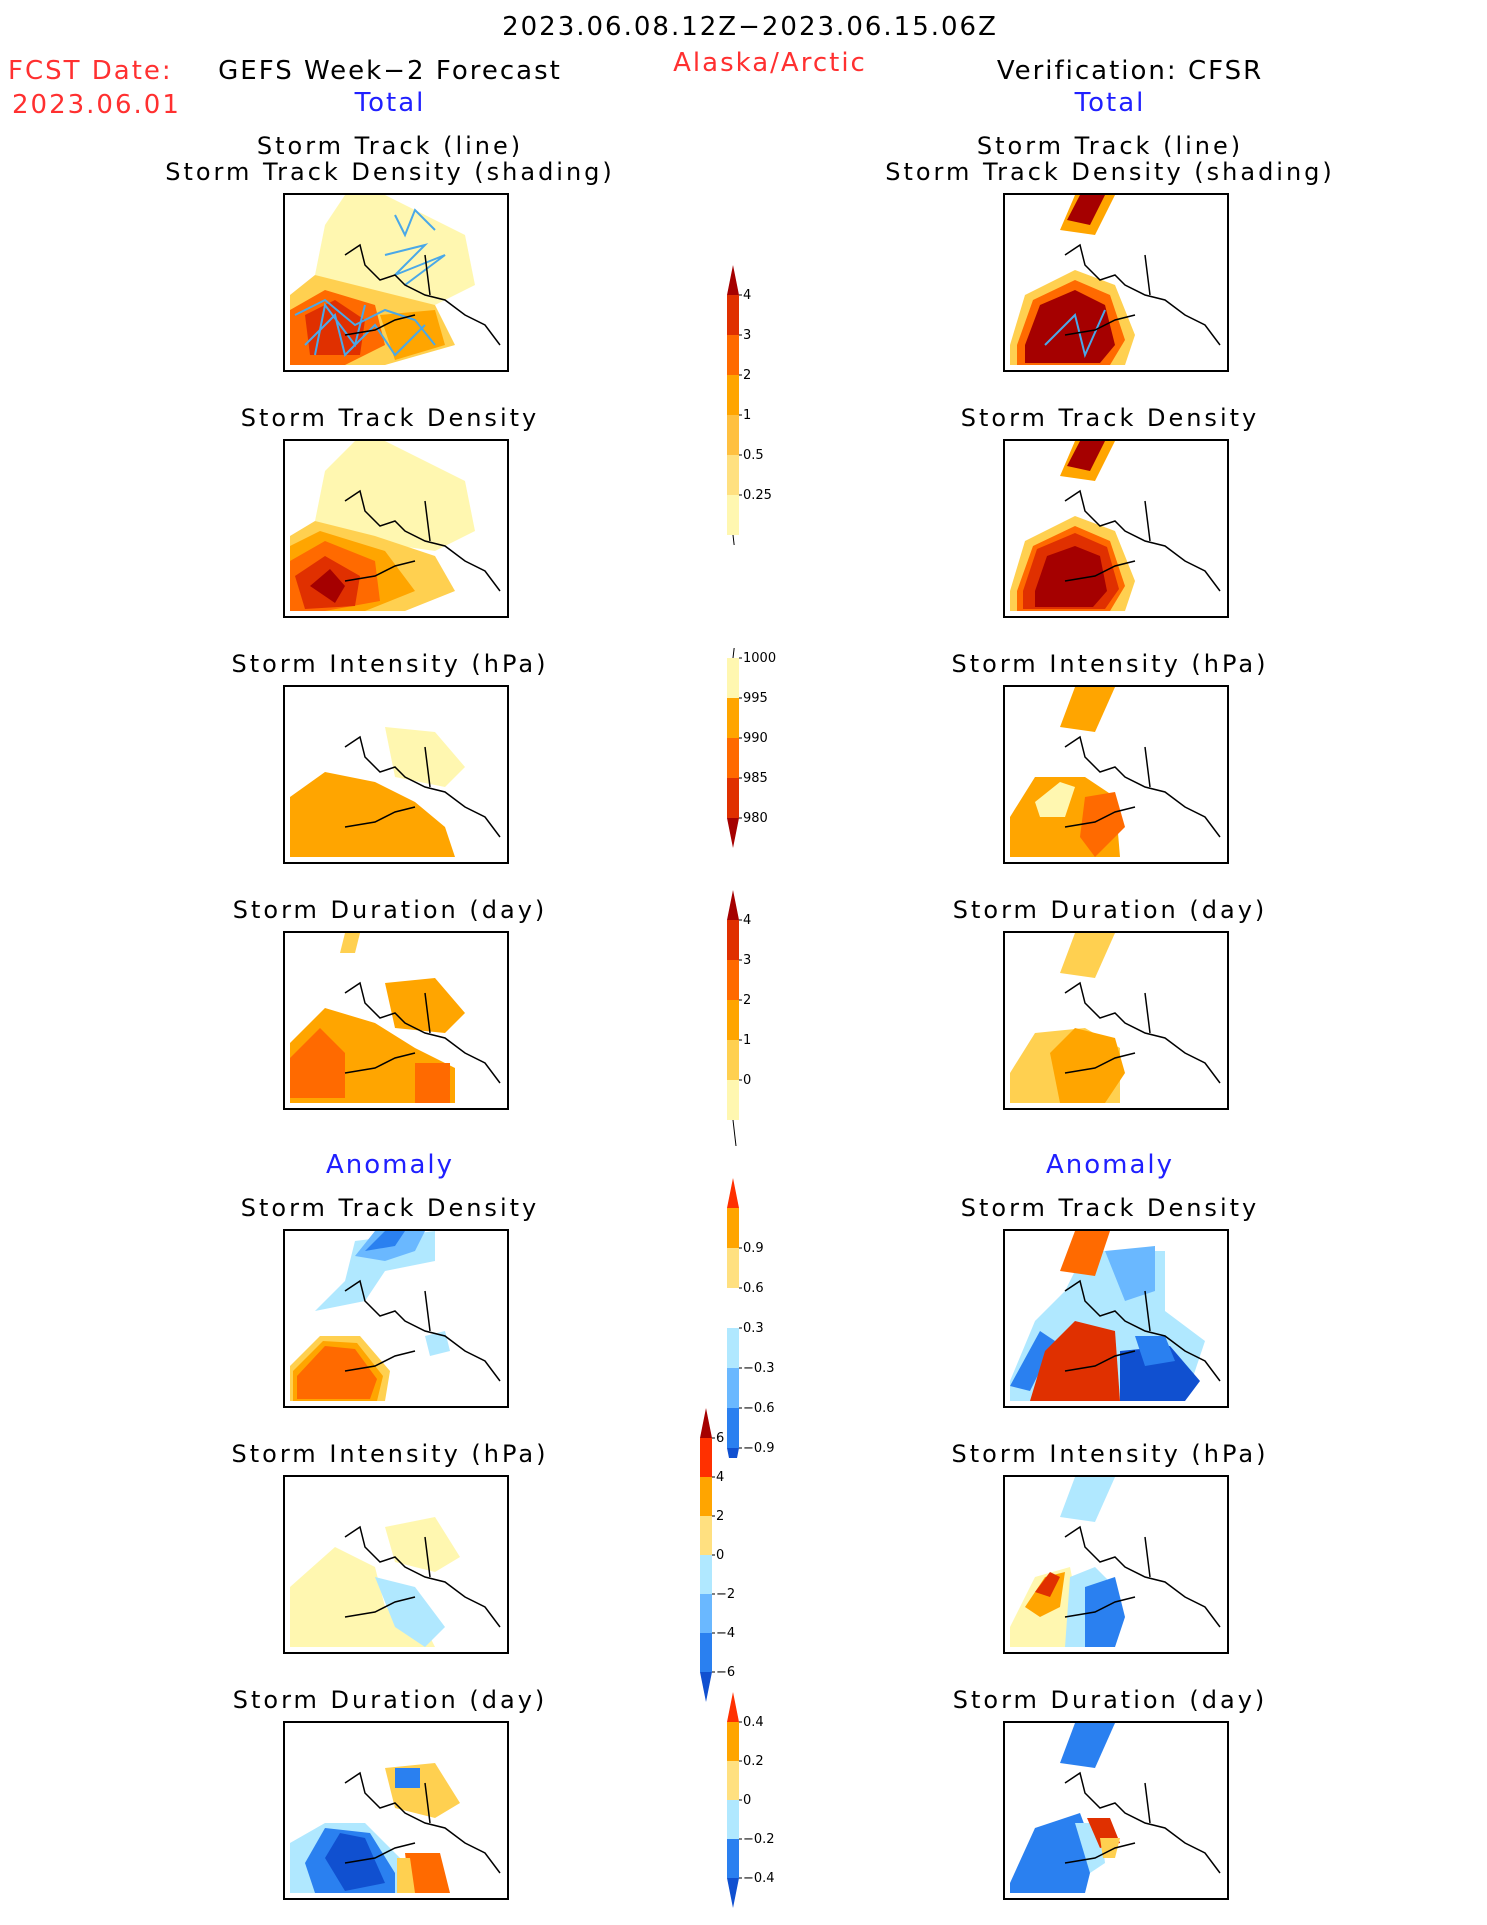 The image size is (1487, 1925). Describe the element at coordinates (390, 1165) in the screenshot. I see `left-anomaly-label: Anomaly` at that location.